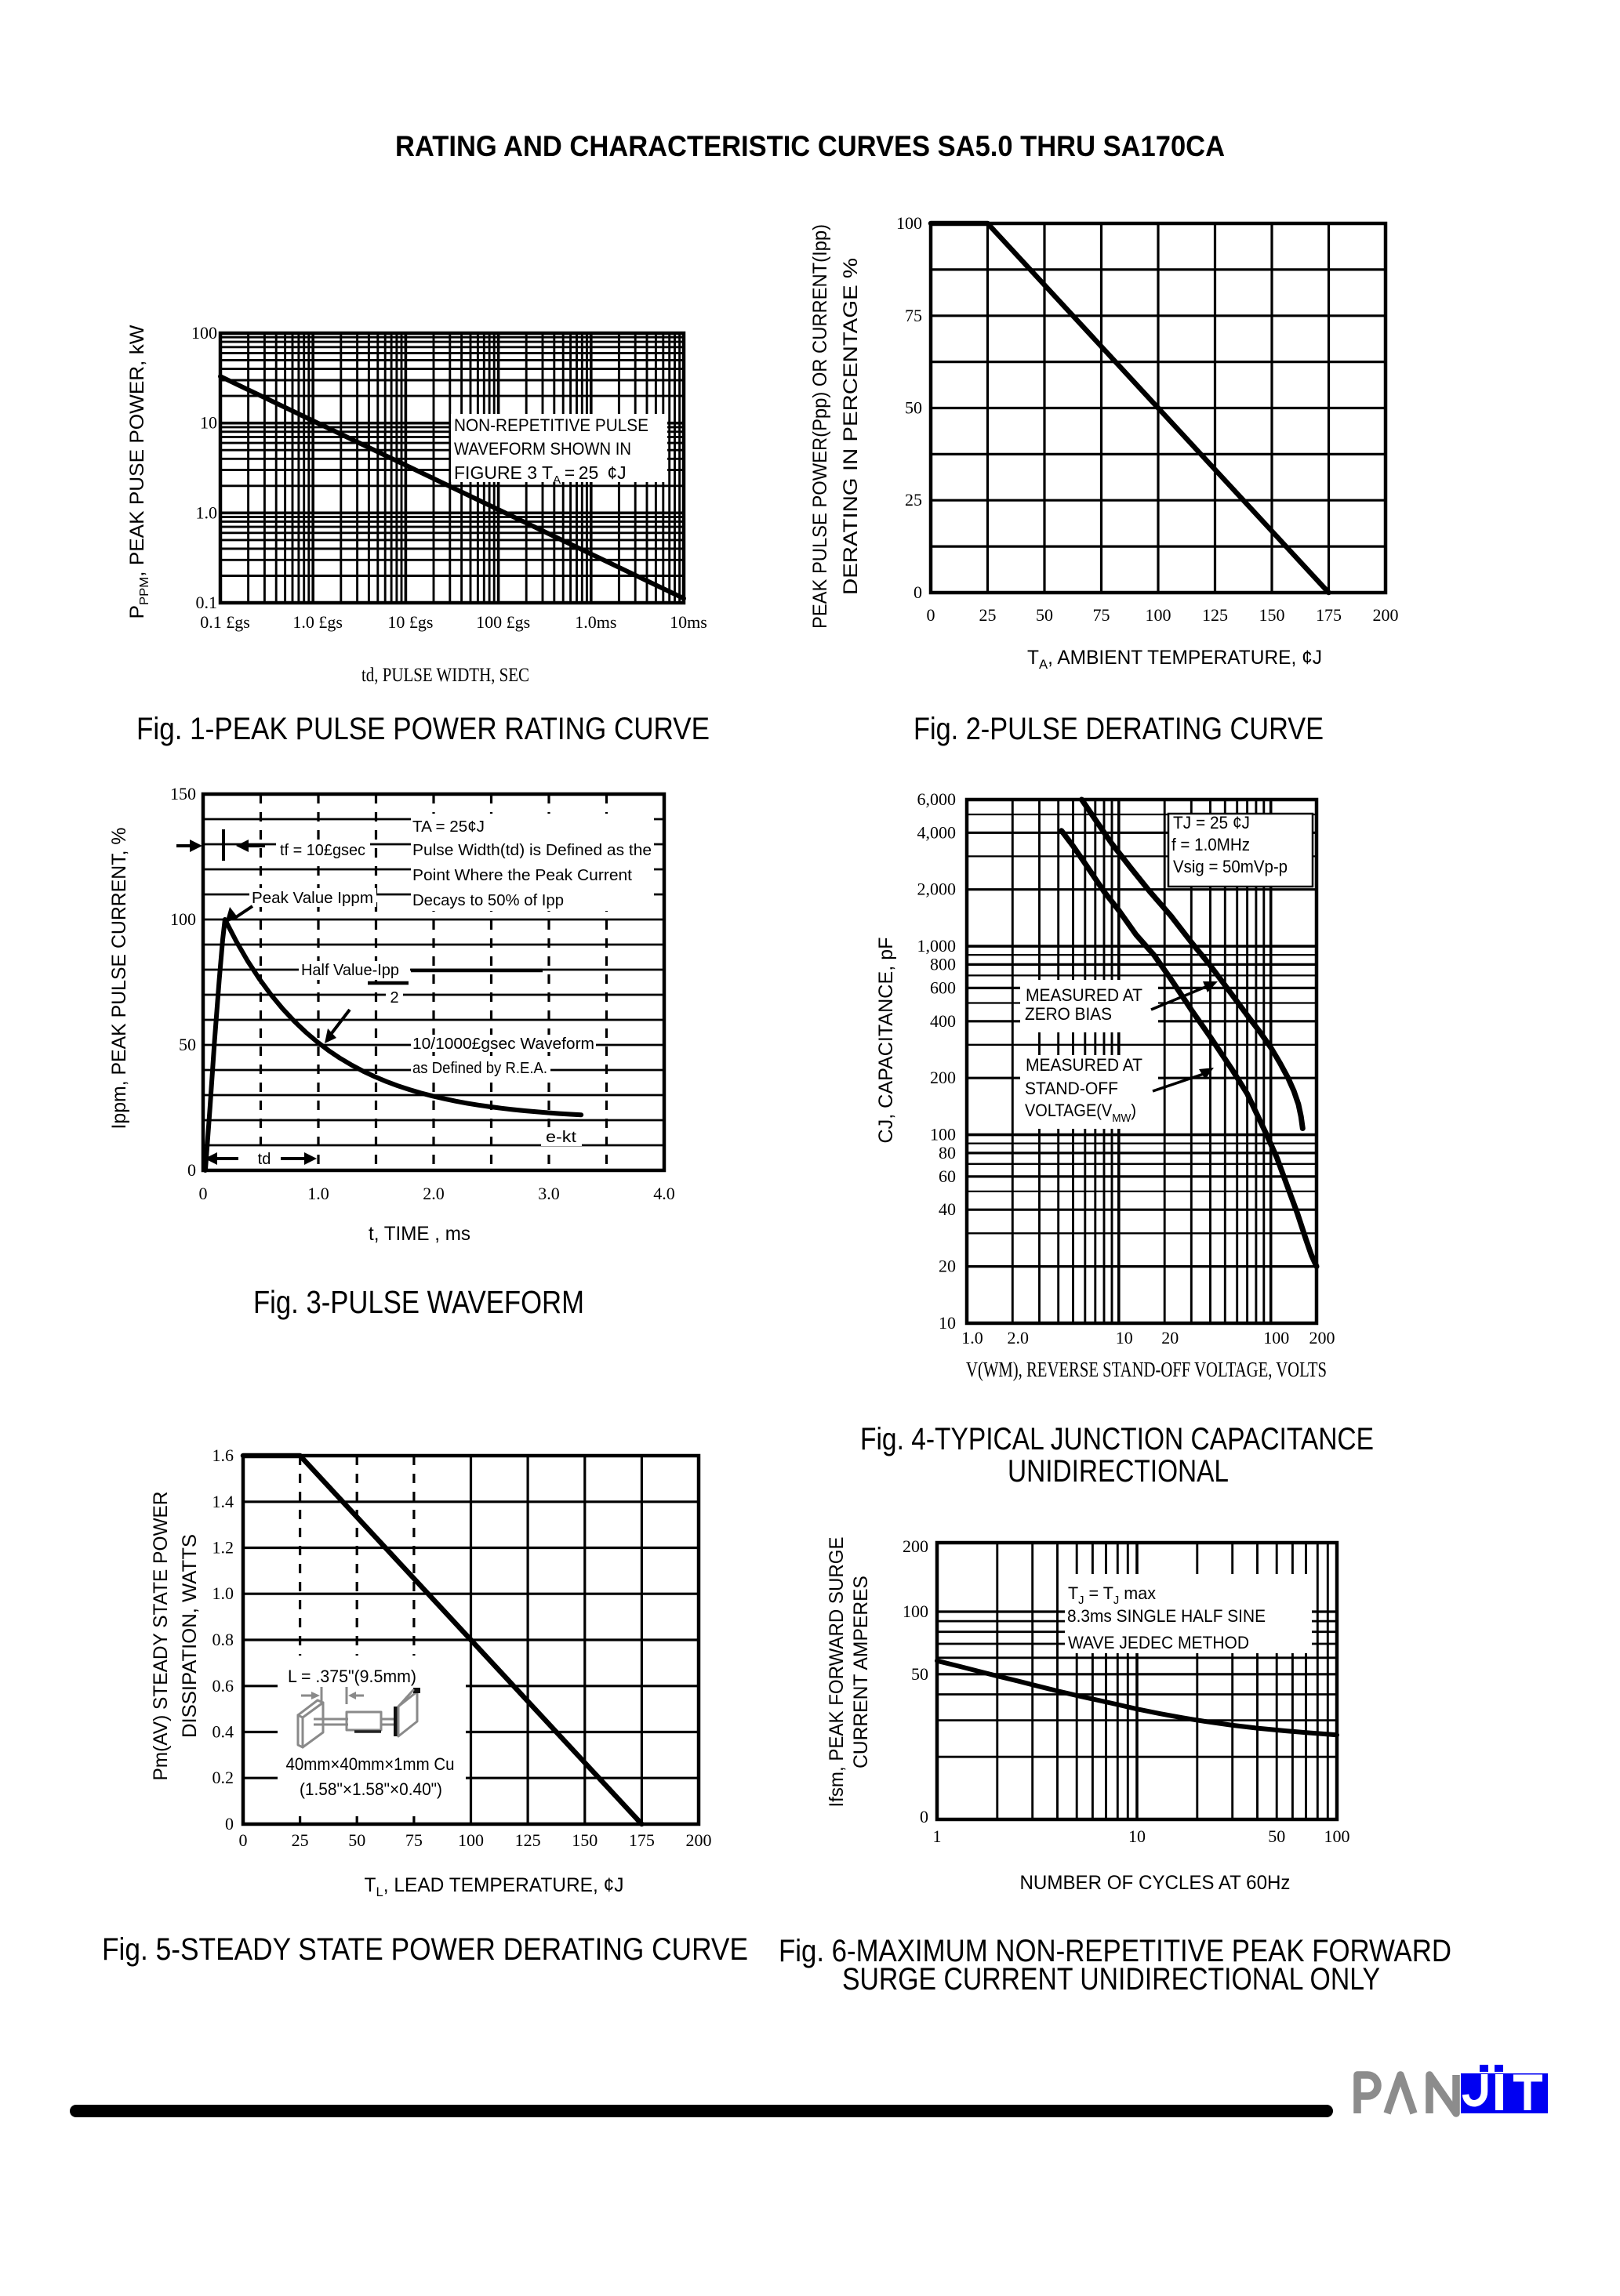  Describe the element at coordinates (1071, 1088) in the screenshot. I see `svg-text: STAND-OFF` at that location.